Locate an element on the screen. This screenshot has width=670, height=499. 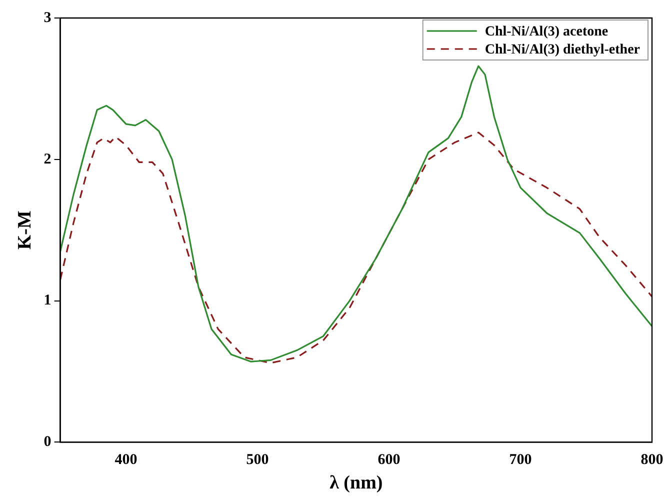
y-tick-label: 3 is located at coordinates (48, 18).